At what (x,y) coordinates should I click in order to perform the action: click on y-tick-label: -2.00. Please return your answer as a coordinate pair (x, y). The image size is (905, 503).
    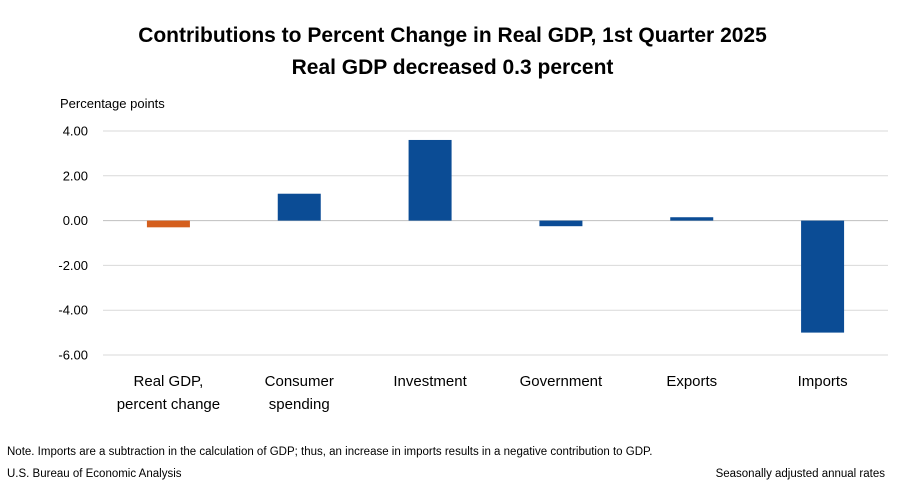
    Looking at the image, I should click on (73, 265).